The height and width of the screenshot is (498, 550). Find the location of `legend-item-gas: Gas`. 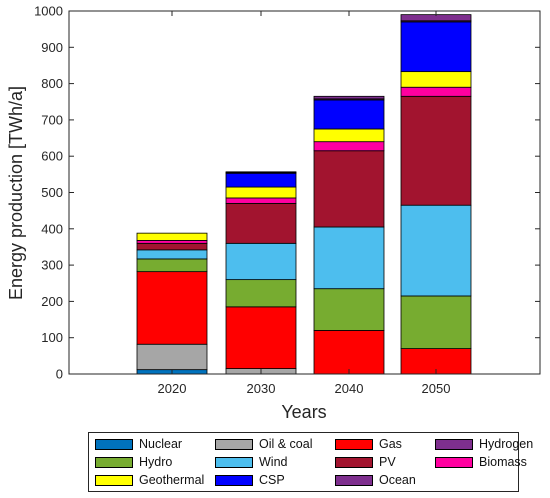

legend-item-gas: Gas is located at coordinates (368, 444).